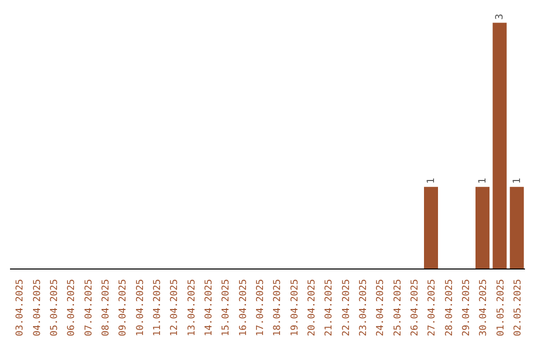  I want to click on x-tick-label: 03.04.2025, so click(20, 307).